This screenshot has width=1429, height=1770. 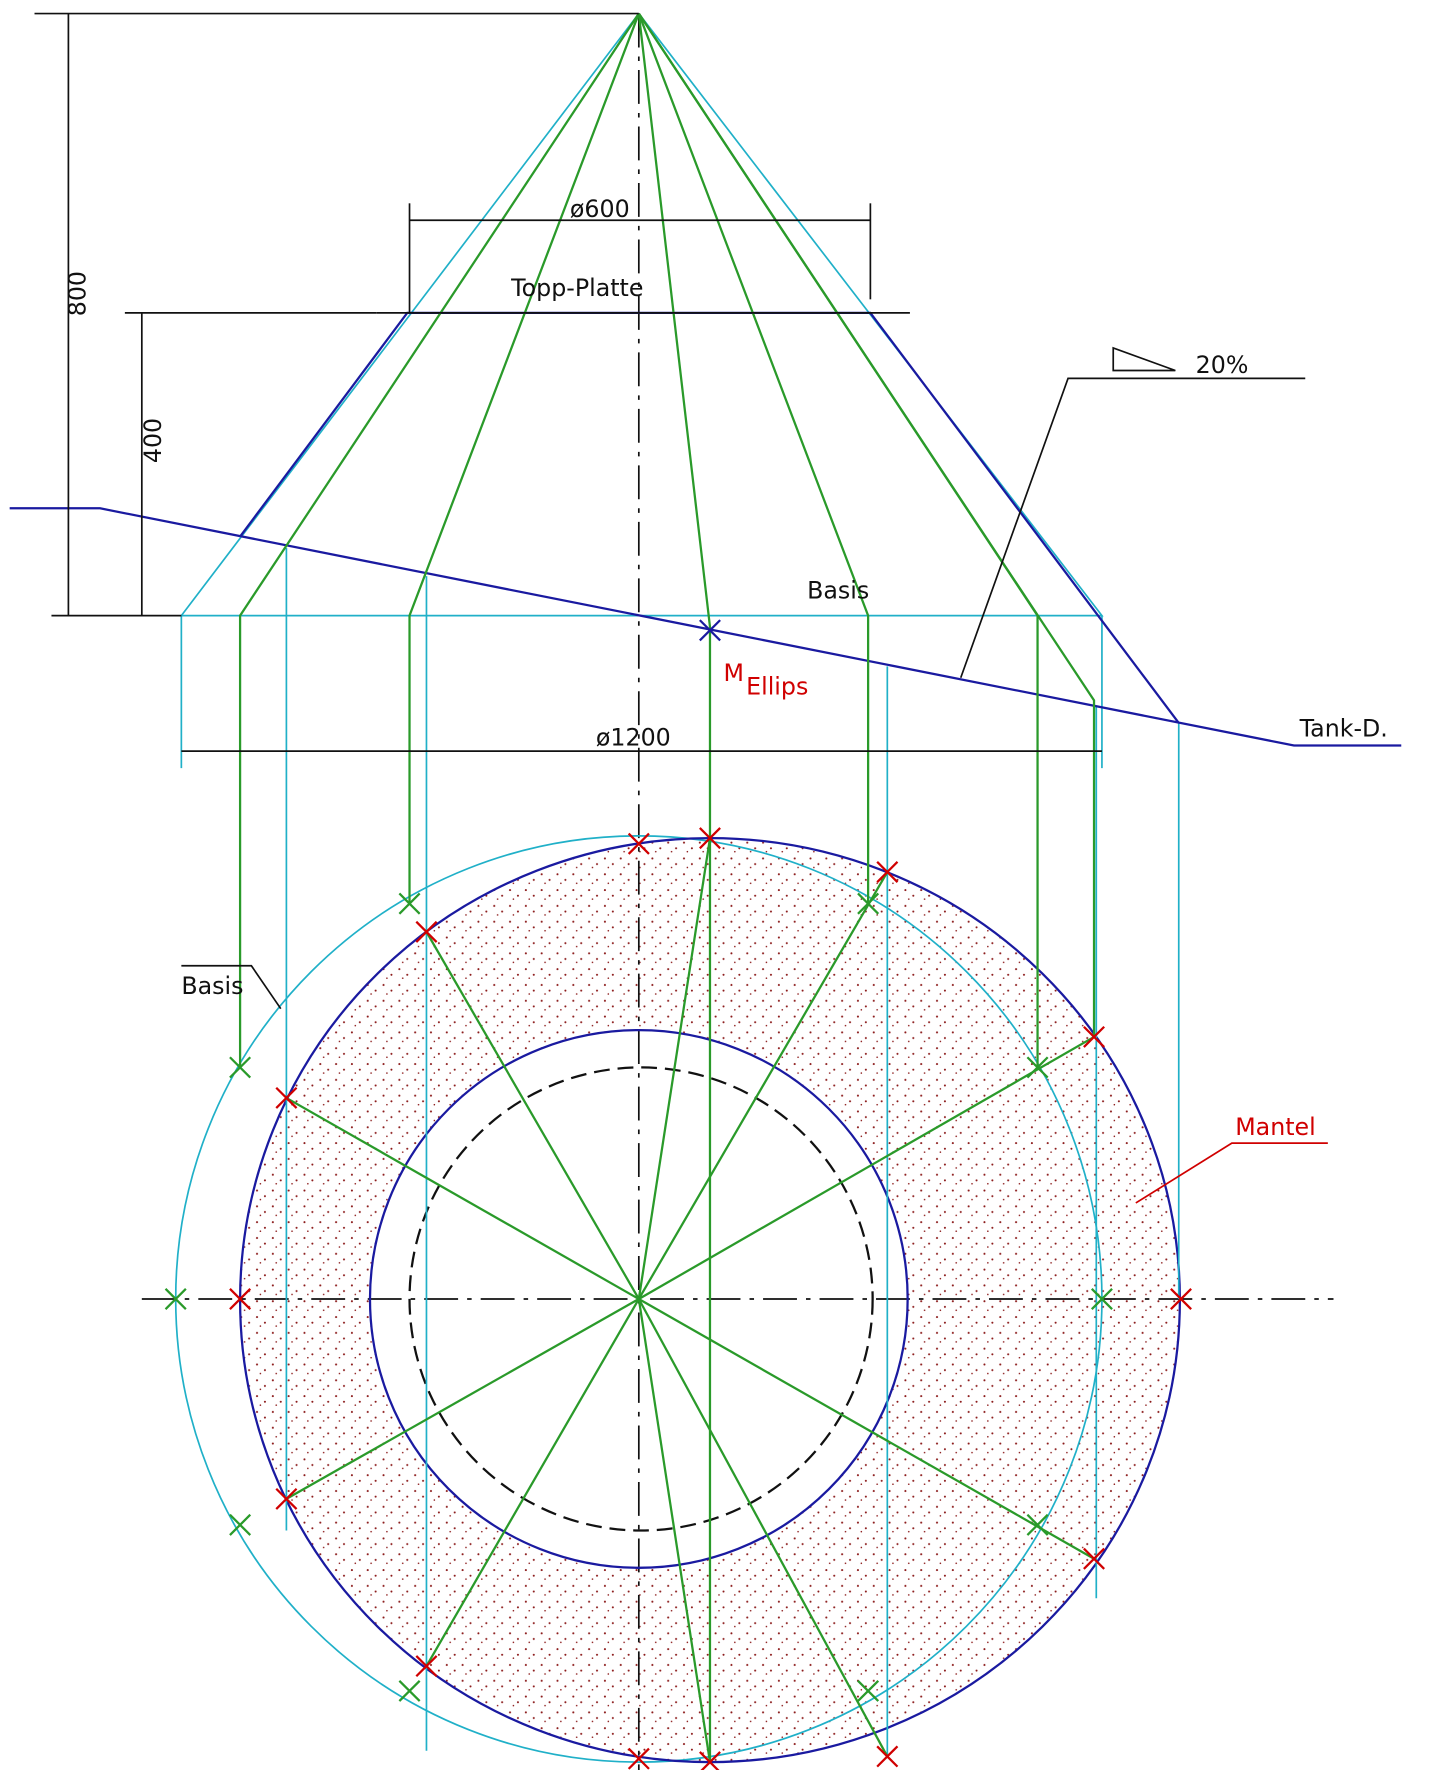 What do you see at coordinates (1275, 1127) in the screenshot?
I see `label-mantel: Mantel` at bounding box center [1275, 1127].